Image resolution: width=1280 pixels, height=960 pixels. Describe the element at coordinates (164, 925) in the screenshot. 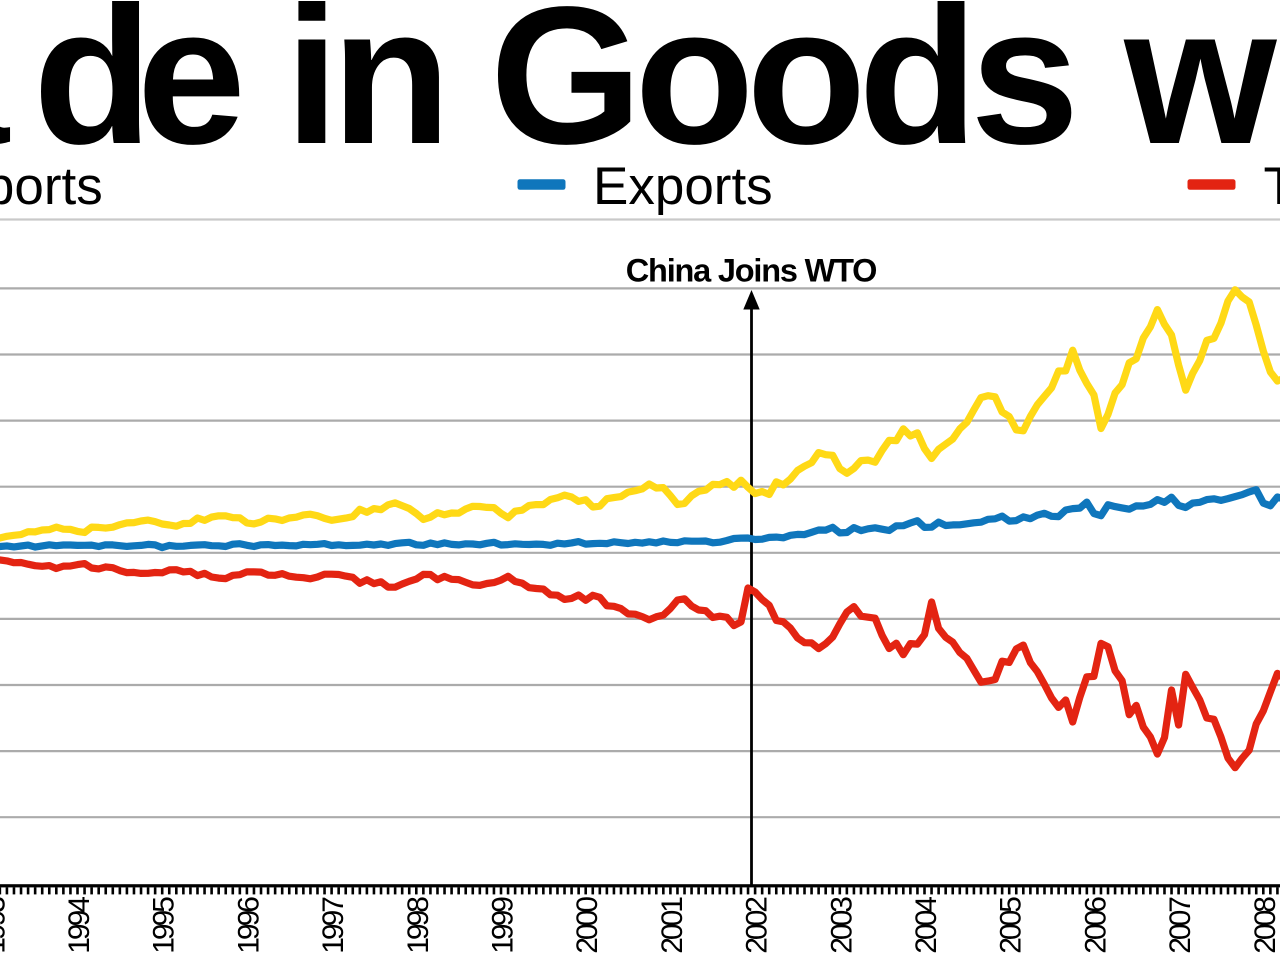

I see `svg-text: 1995` at that location.